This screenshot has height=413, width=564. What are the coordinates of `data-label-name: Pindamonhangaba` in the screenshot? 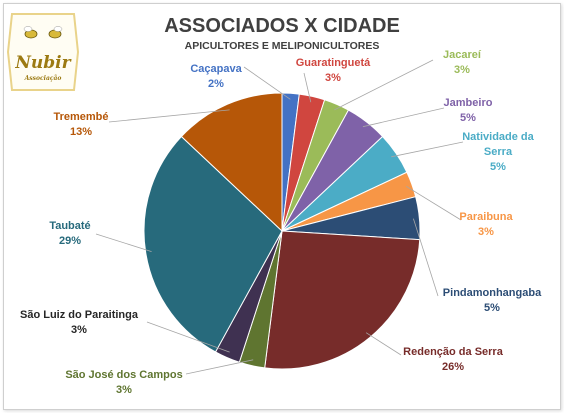 It's located at (492, 293).